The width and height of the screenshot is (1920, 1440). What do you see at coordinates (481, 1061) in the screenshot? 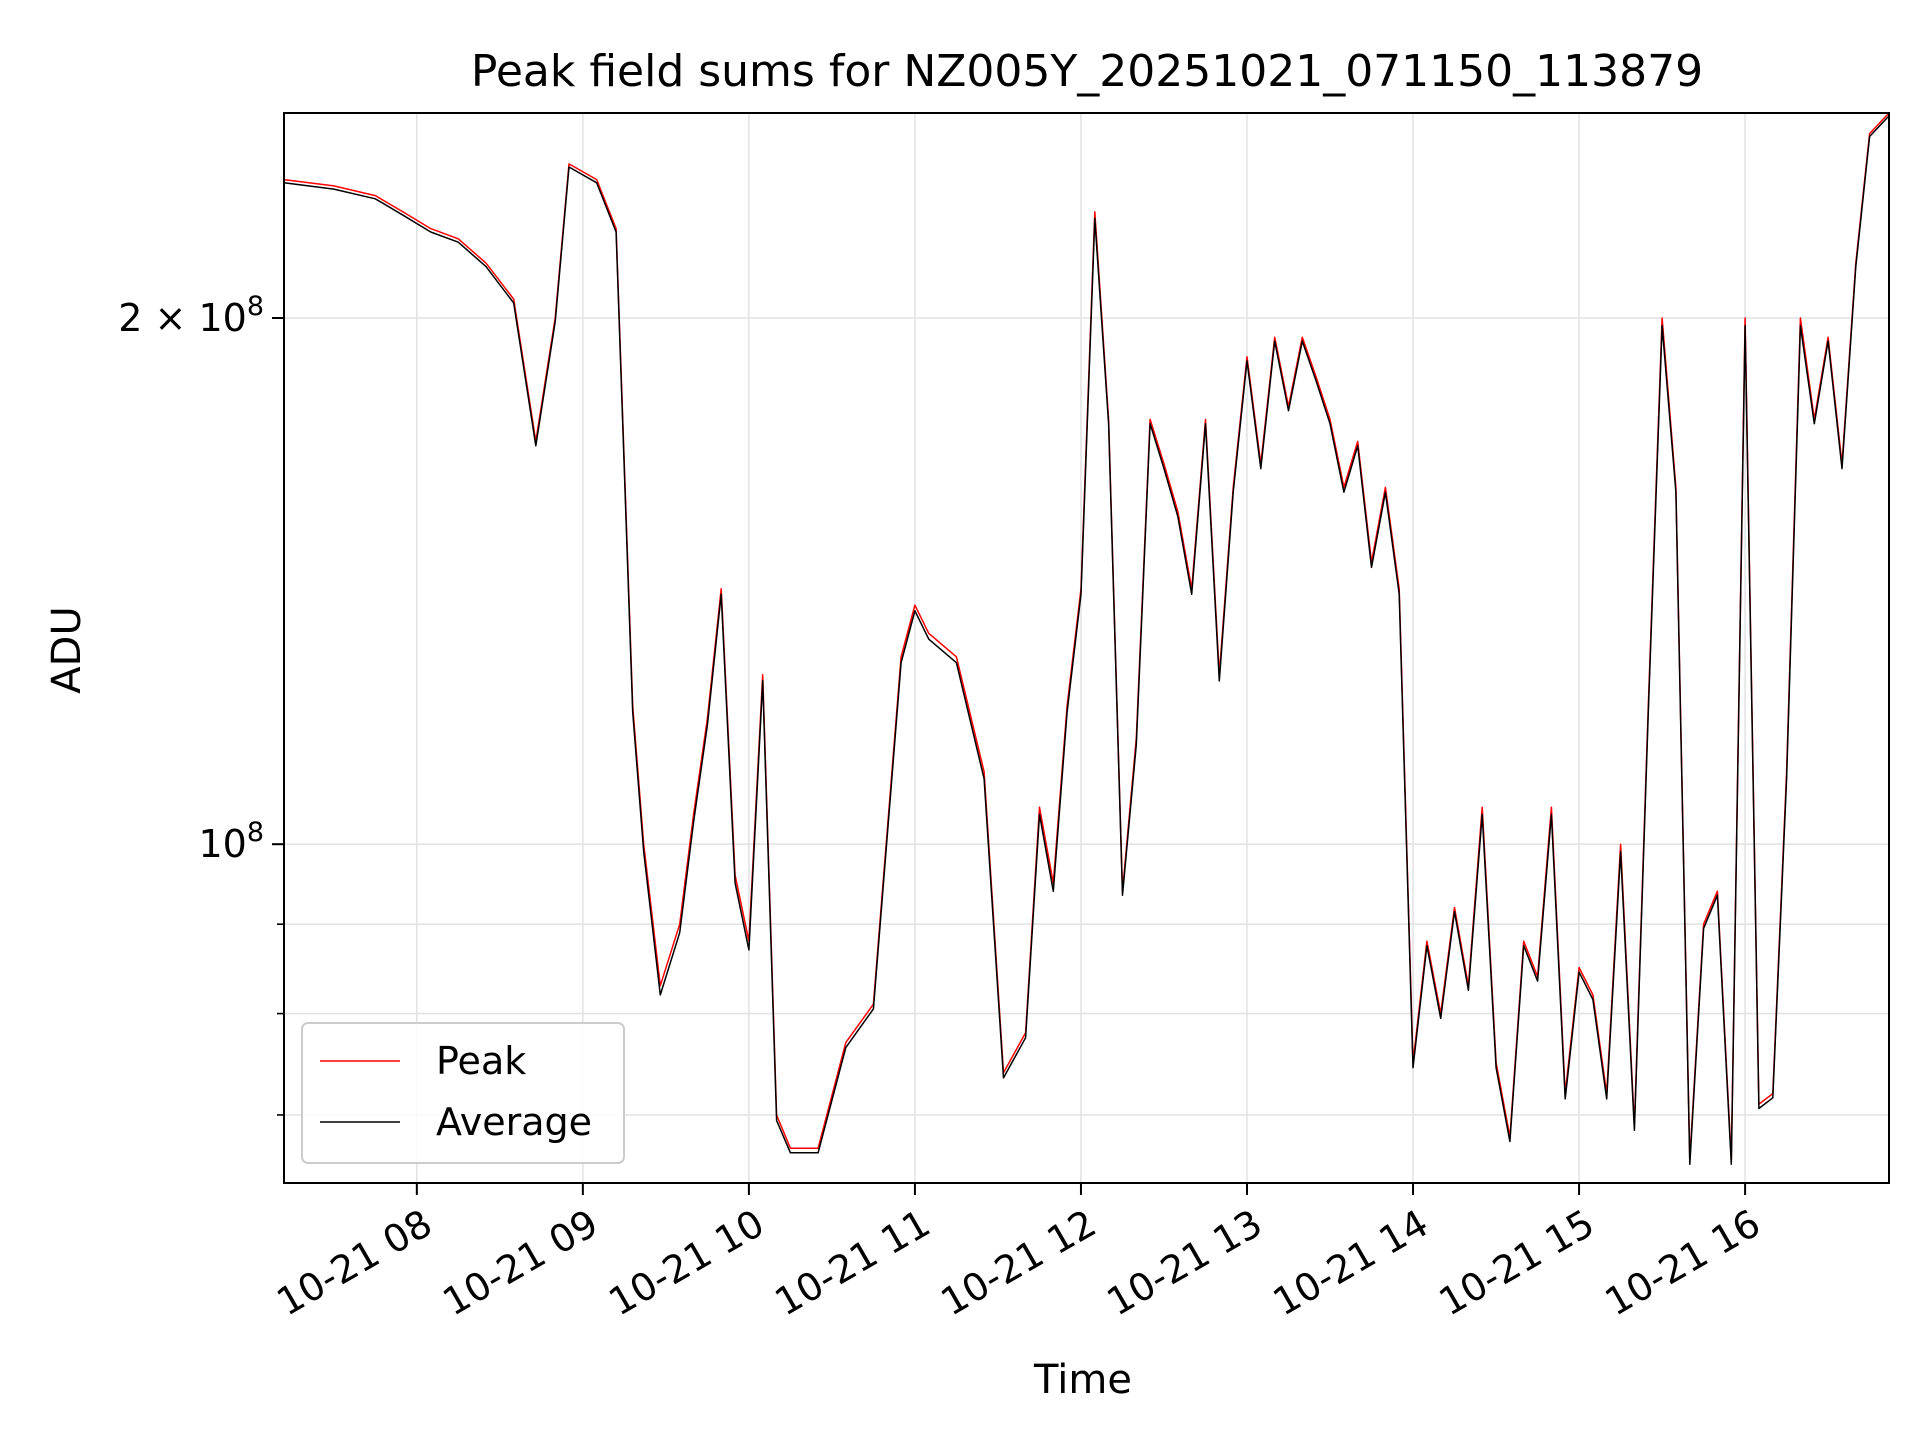
I see `legend-label-peak: Peak` at bounding box center [481, 1061].